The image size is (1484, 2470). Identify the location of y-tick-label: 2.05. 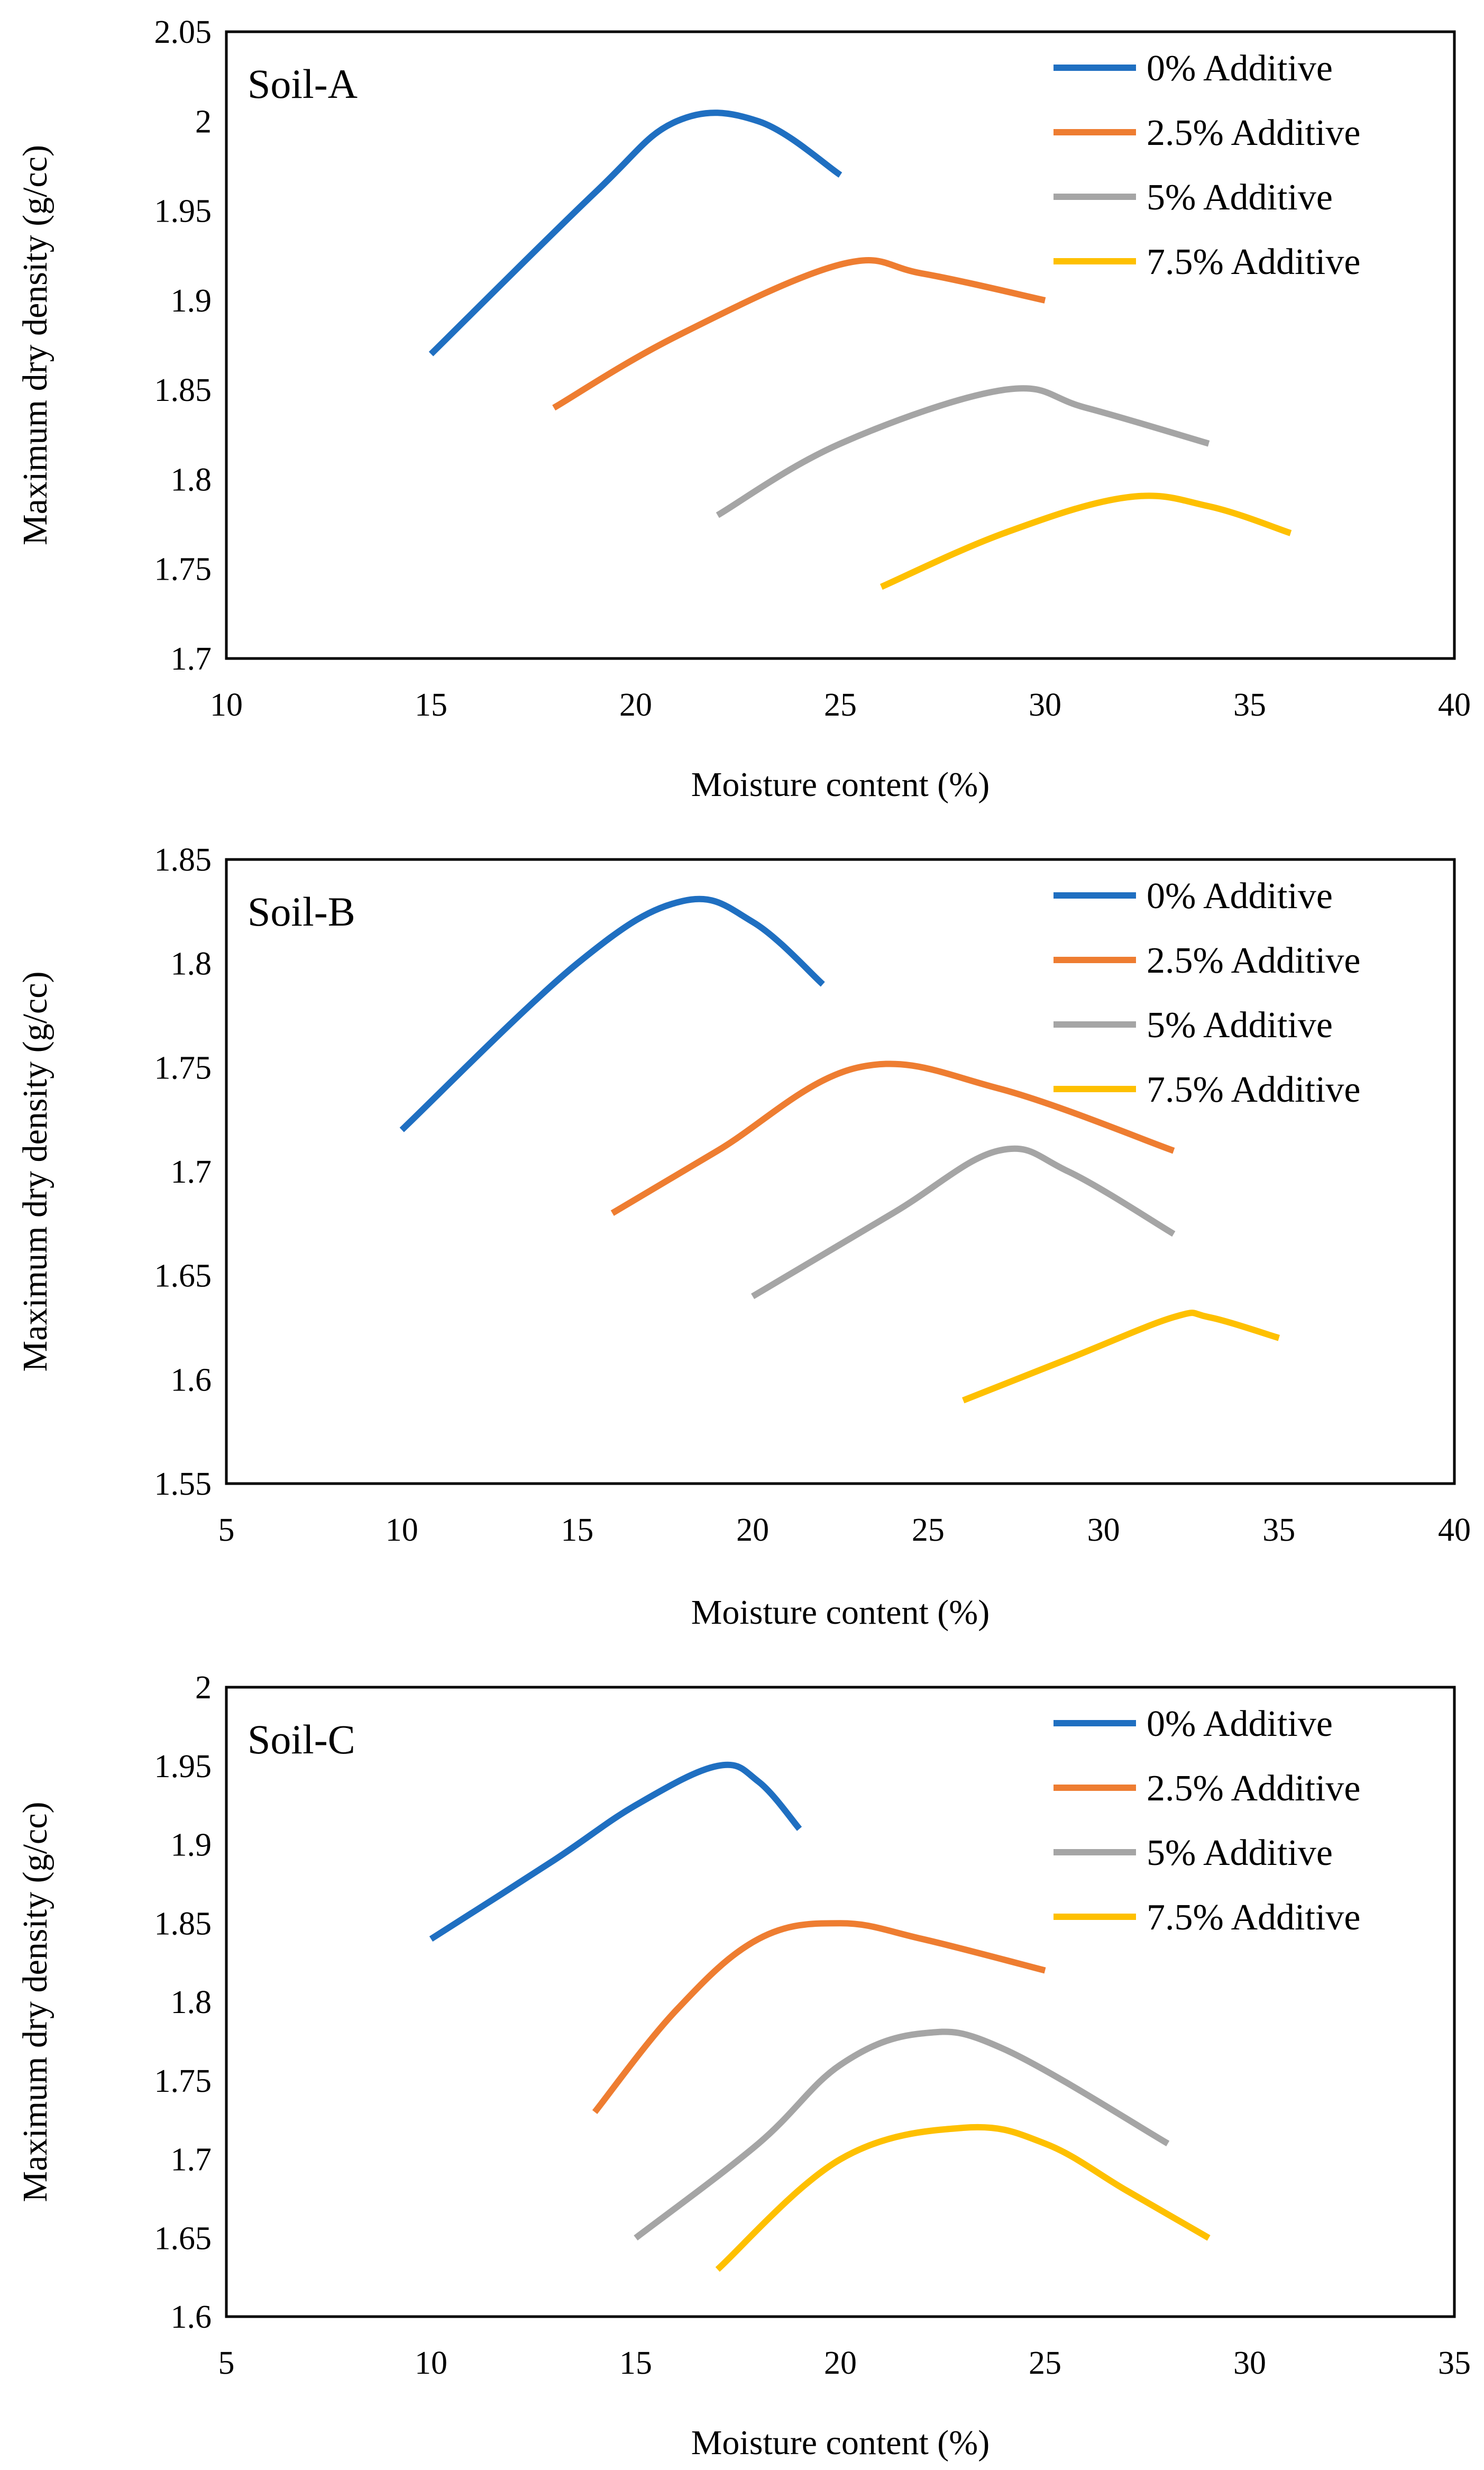
(183, 32).